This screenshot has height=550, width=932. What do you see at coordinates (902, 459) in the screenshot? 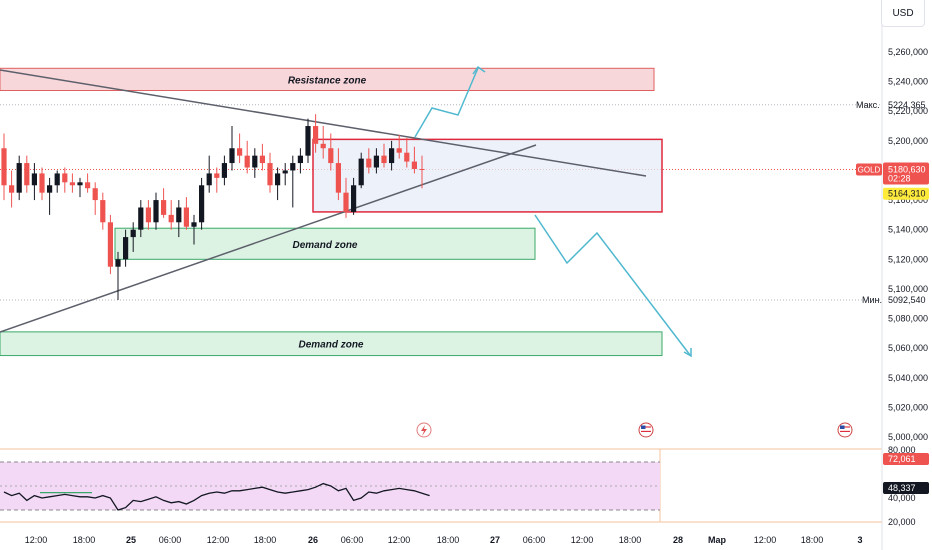
I see `rsi-upper-value: 72,061` at bounding box center [902, 459].